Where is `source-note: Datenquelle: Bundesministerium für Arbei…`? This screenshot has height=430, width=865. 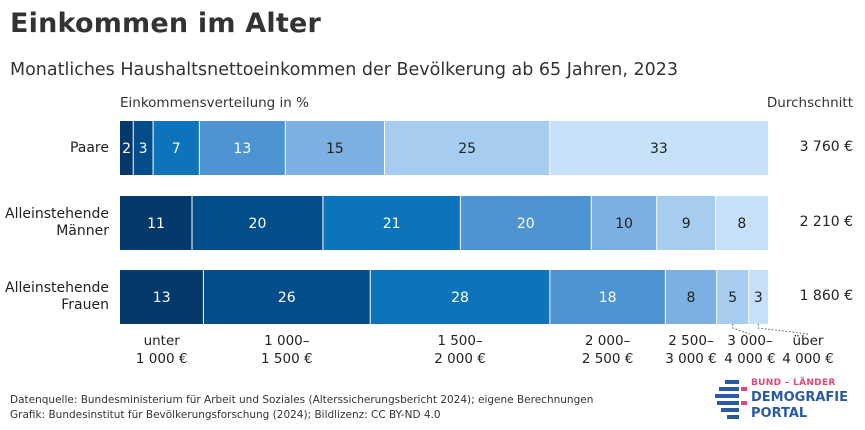 source-note: Datenquelle: Bundesministerium für Arbei… is located at coordinates (302, 400).